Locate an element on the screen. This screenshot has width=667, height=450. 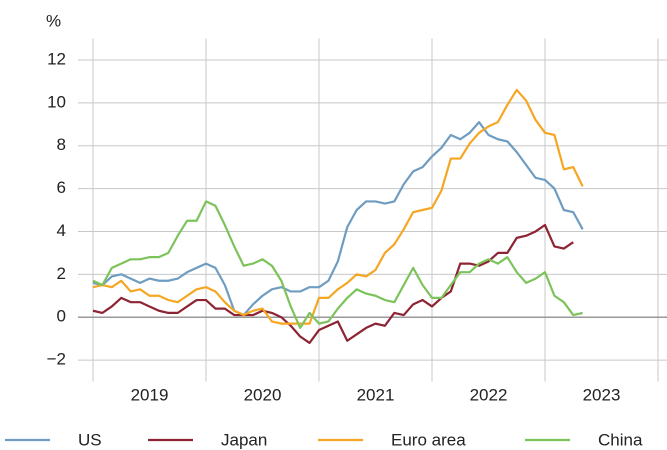
y-tick-label: 10 is located at coordinates (56, 101).